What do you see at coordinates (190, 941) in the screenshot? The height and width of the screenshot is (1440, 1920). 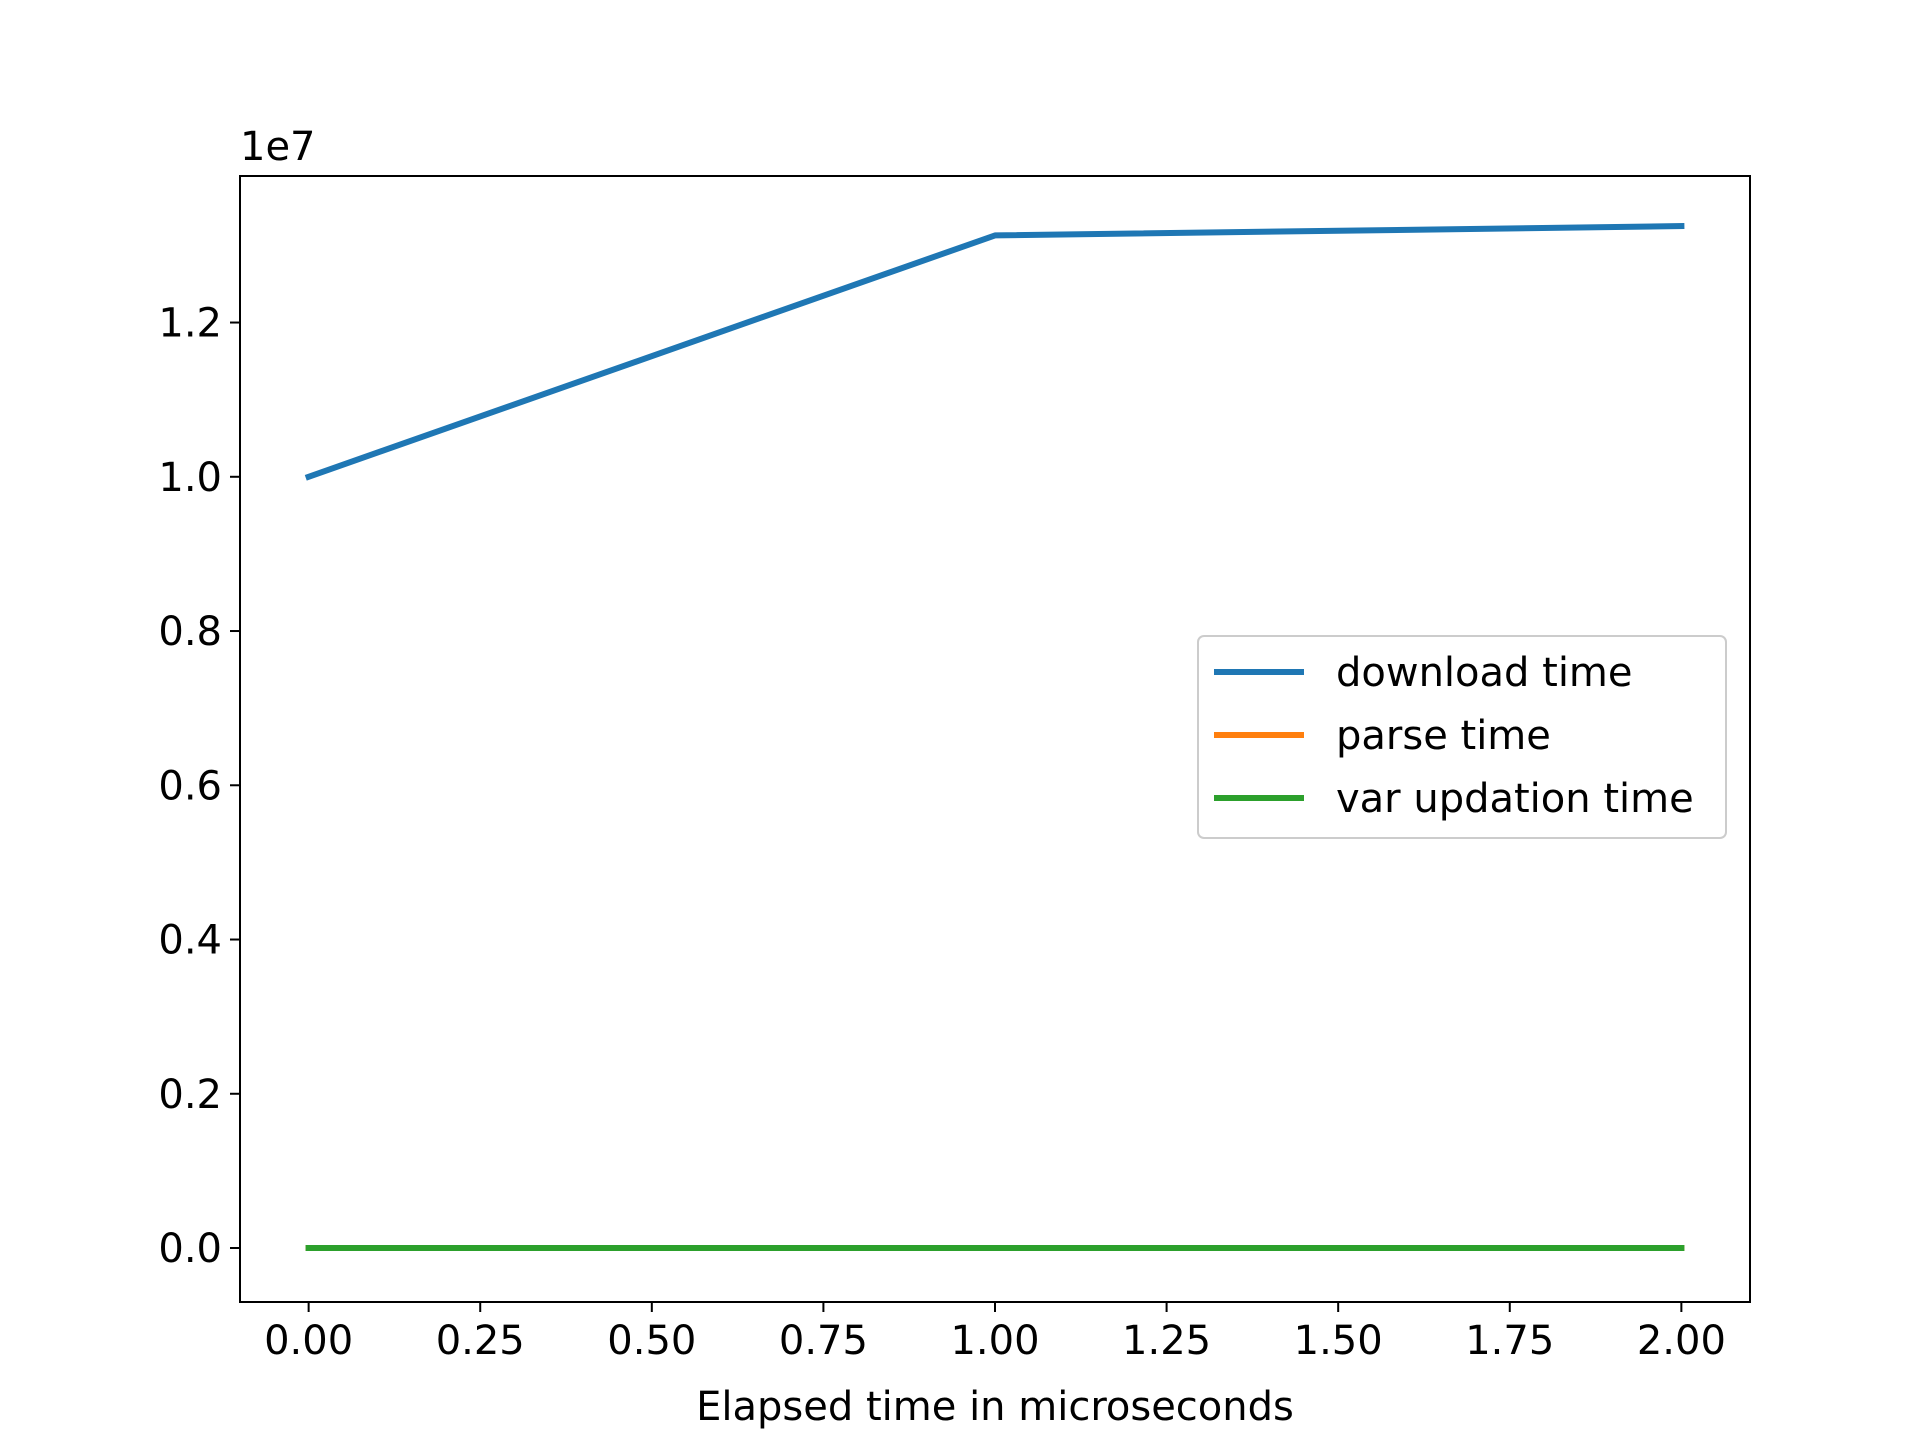 I see `y-tick-label: 0.4` at bounding box center [190, 941].